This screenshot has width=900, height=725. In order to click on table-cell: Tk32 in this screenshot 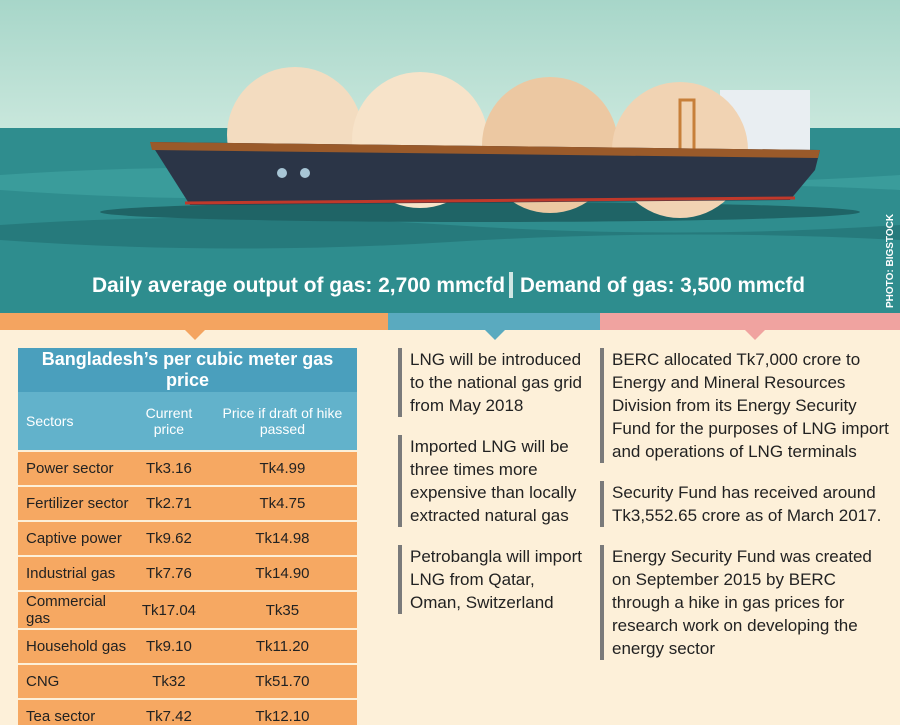, I will do `click(169, 681)`.